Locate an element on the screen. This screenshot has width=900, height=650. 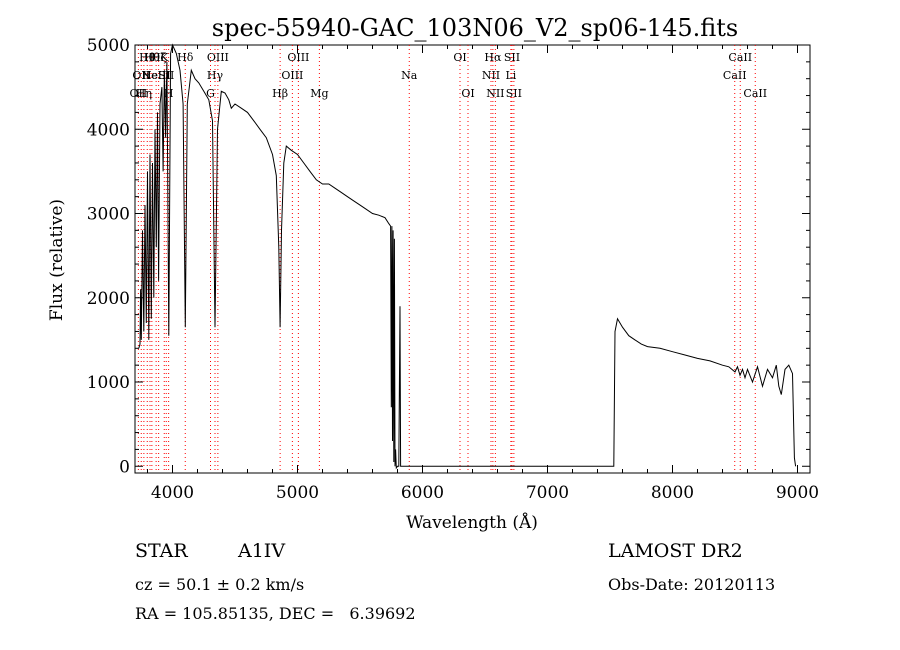
chart-title: spec-55940-GAC_103N06_V2_sp06-145.fits is located at coordinates (475, 28).